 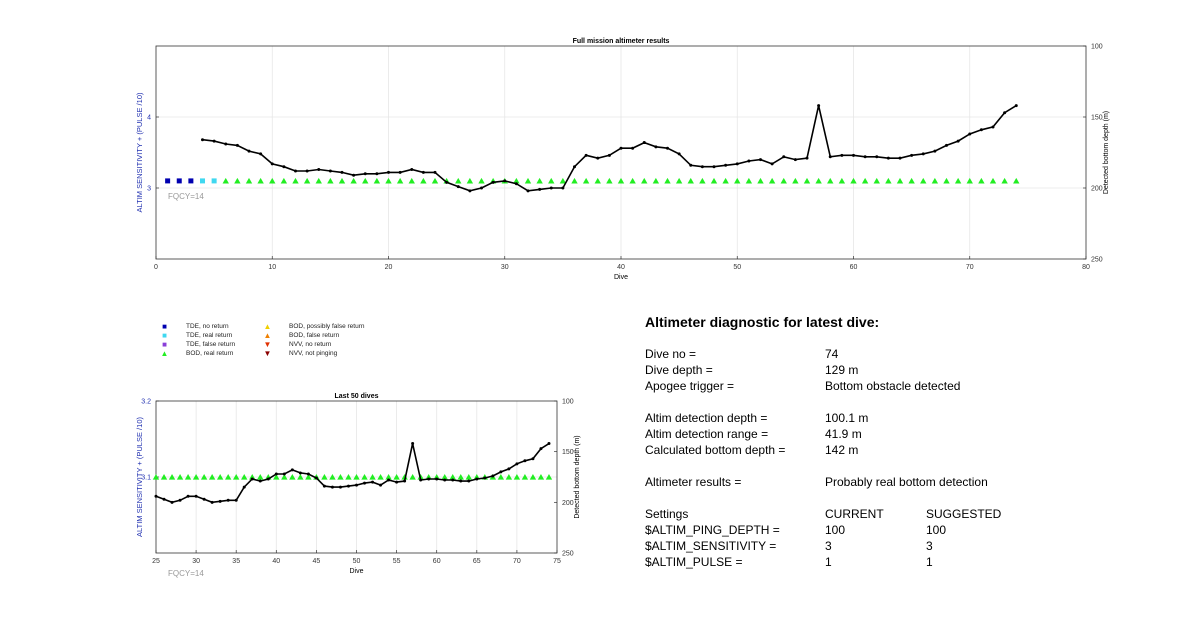 I want to click on legend-label: NVV, no return, so click(x=310, y=344).